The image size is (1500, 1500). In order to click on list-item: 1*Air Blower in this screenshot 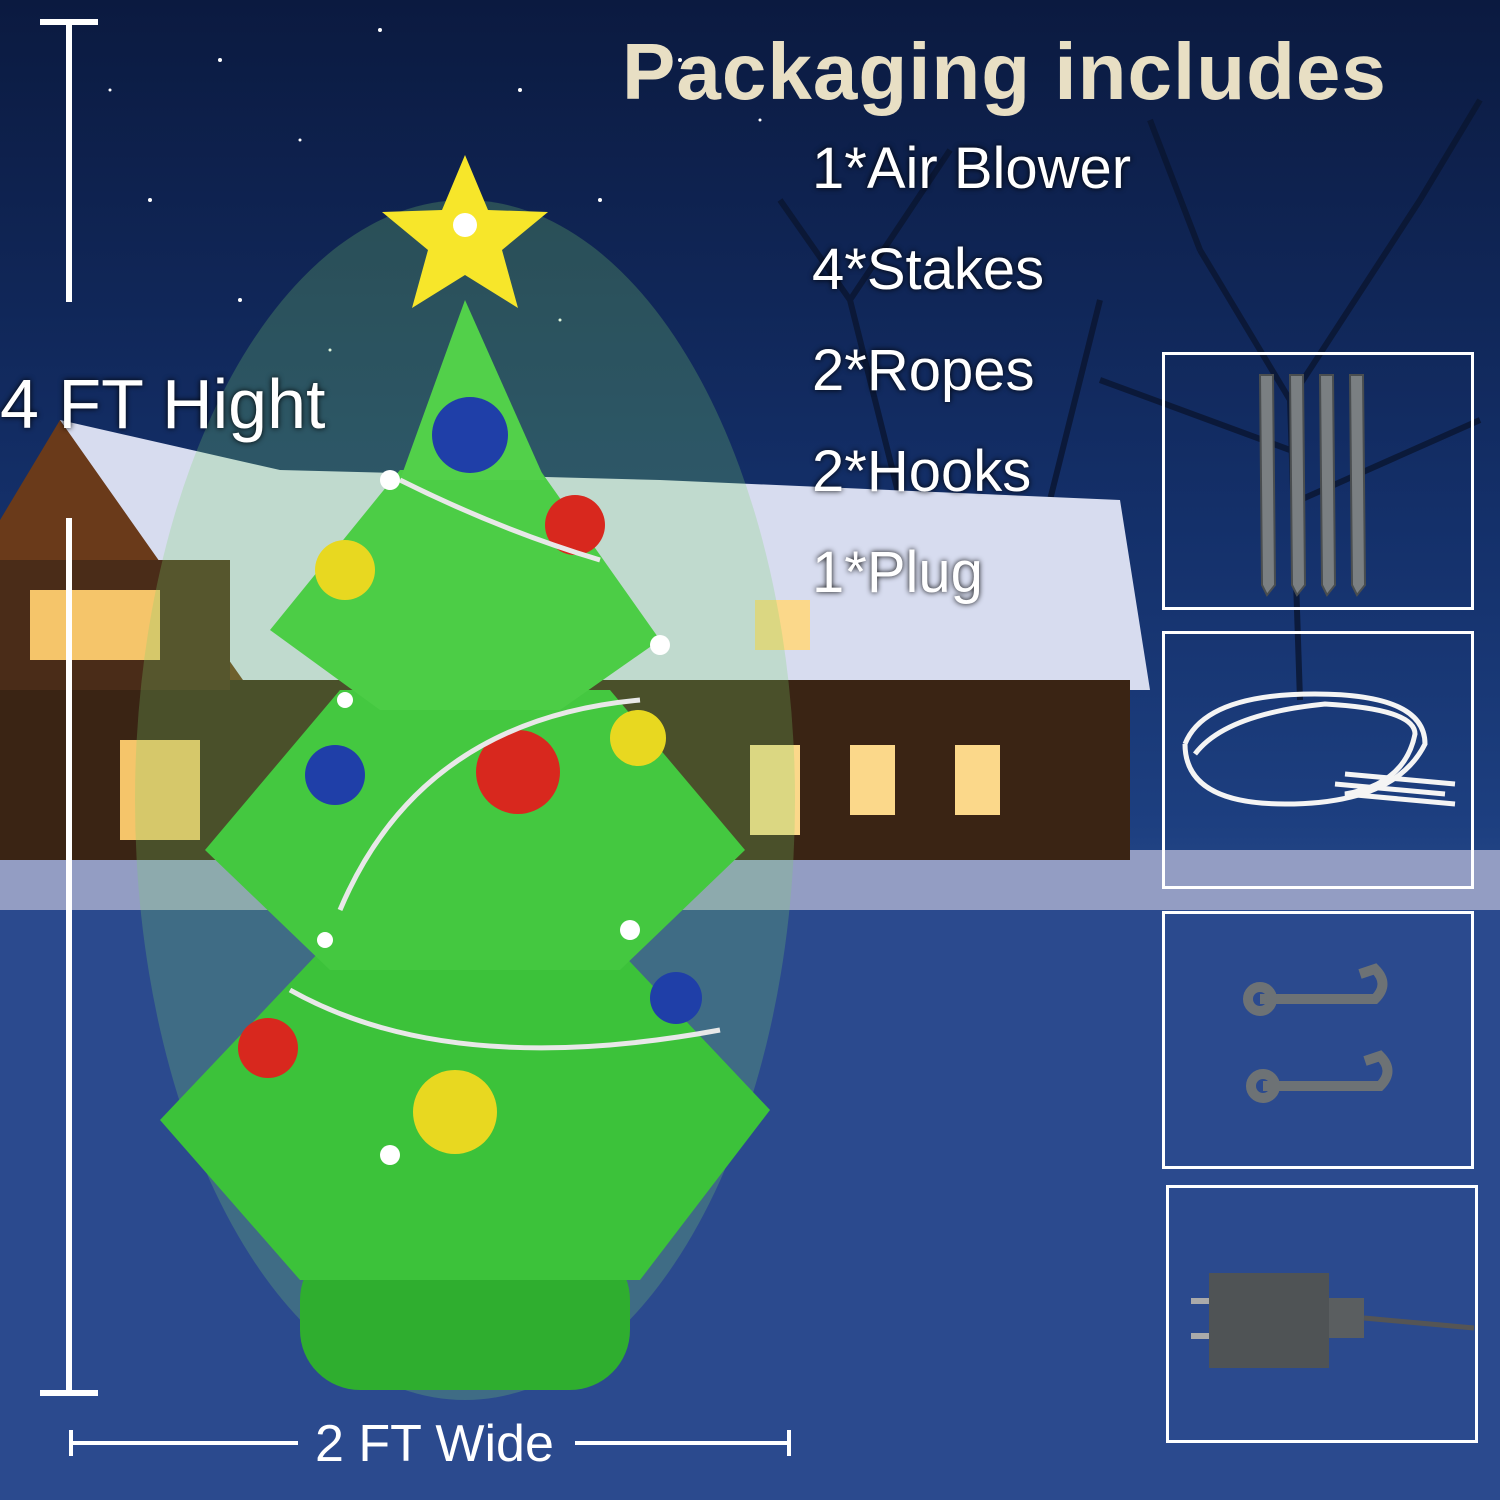, I will do `click(972, 168)`.